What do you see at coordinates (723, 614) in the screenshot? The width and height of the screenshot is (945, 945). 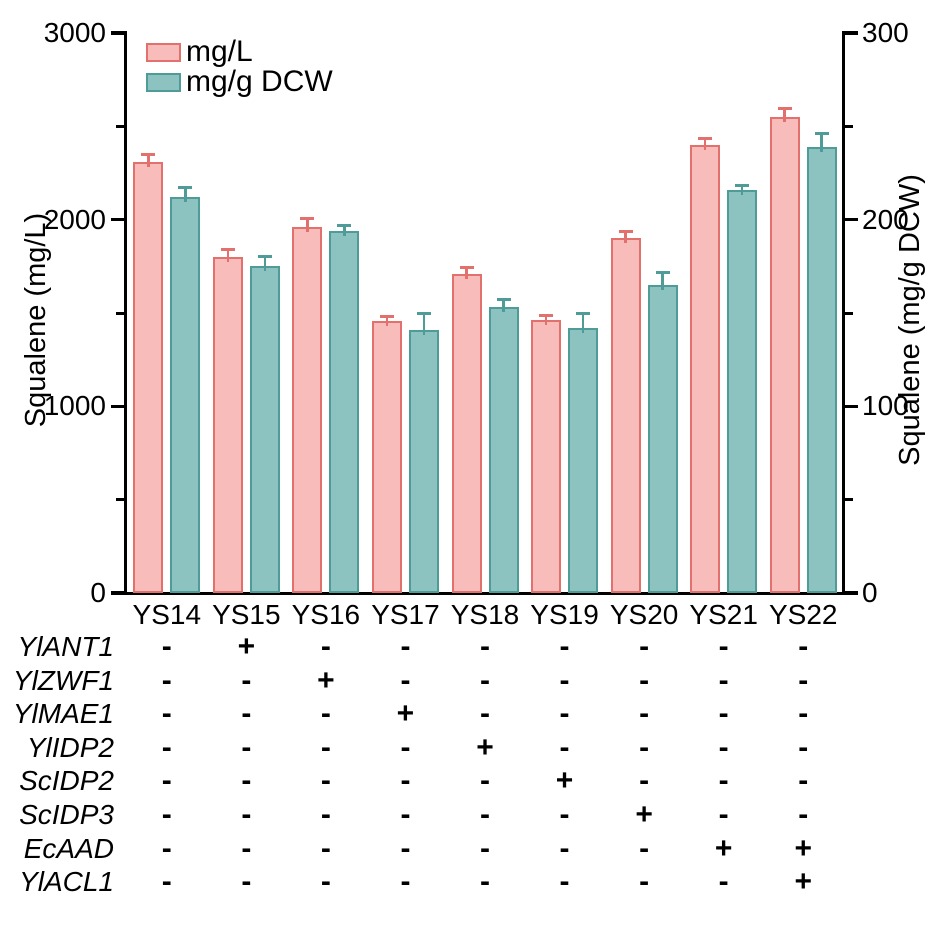 I see `x-axis-category-label: YS21` at bounding box center [723, 614].